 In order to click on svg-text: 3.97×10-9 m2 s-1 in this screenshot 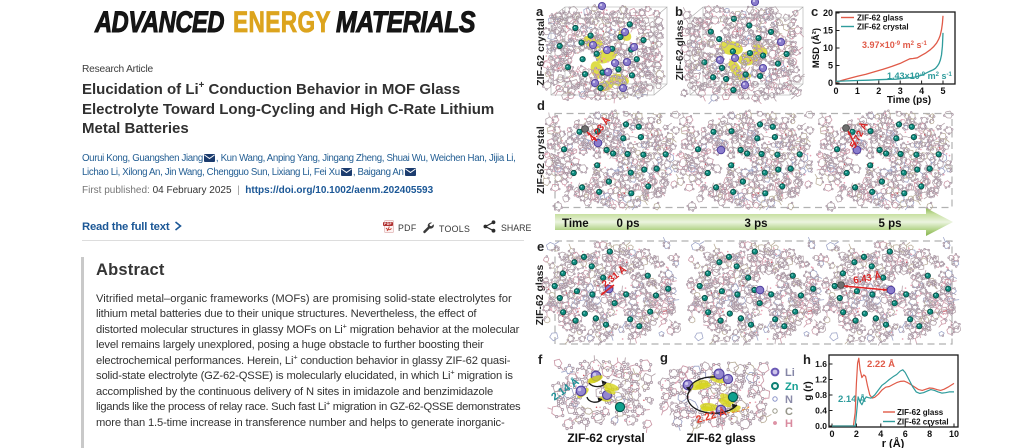, I will do `click(895, 45)`.